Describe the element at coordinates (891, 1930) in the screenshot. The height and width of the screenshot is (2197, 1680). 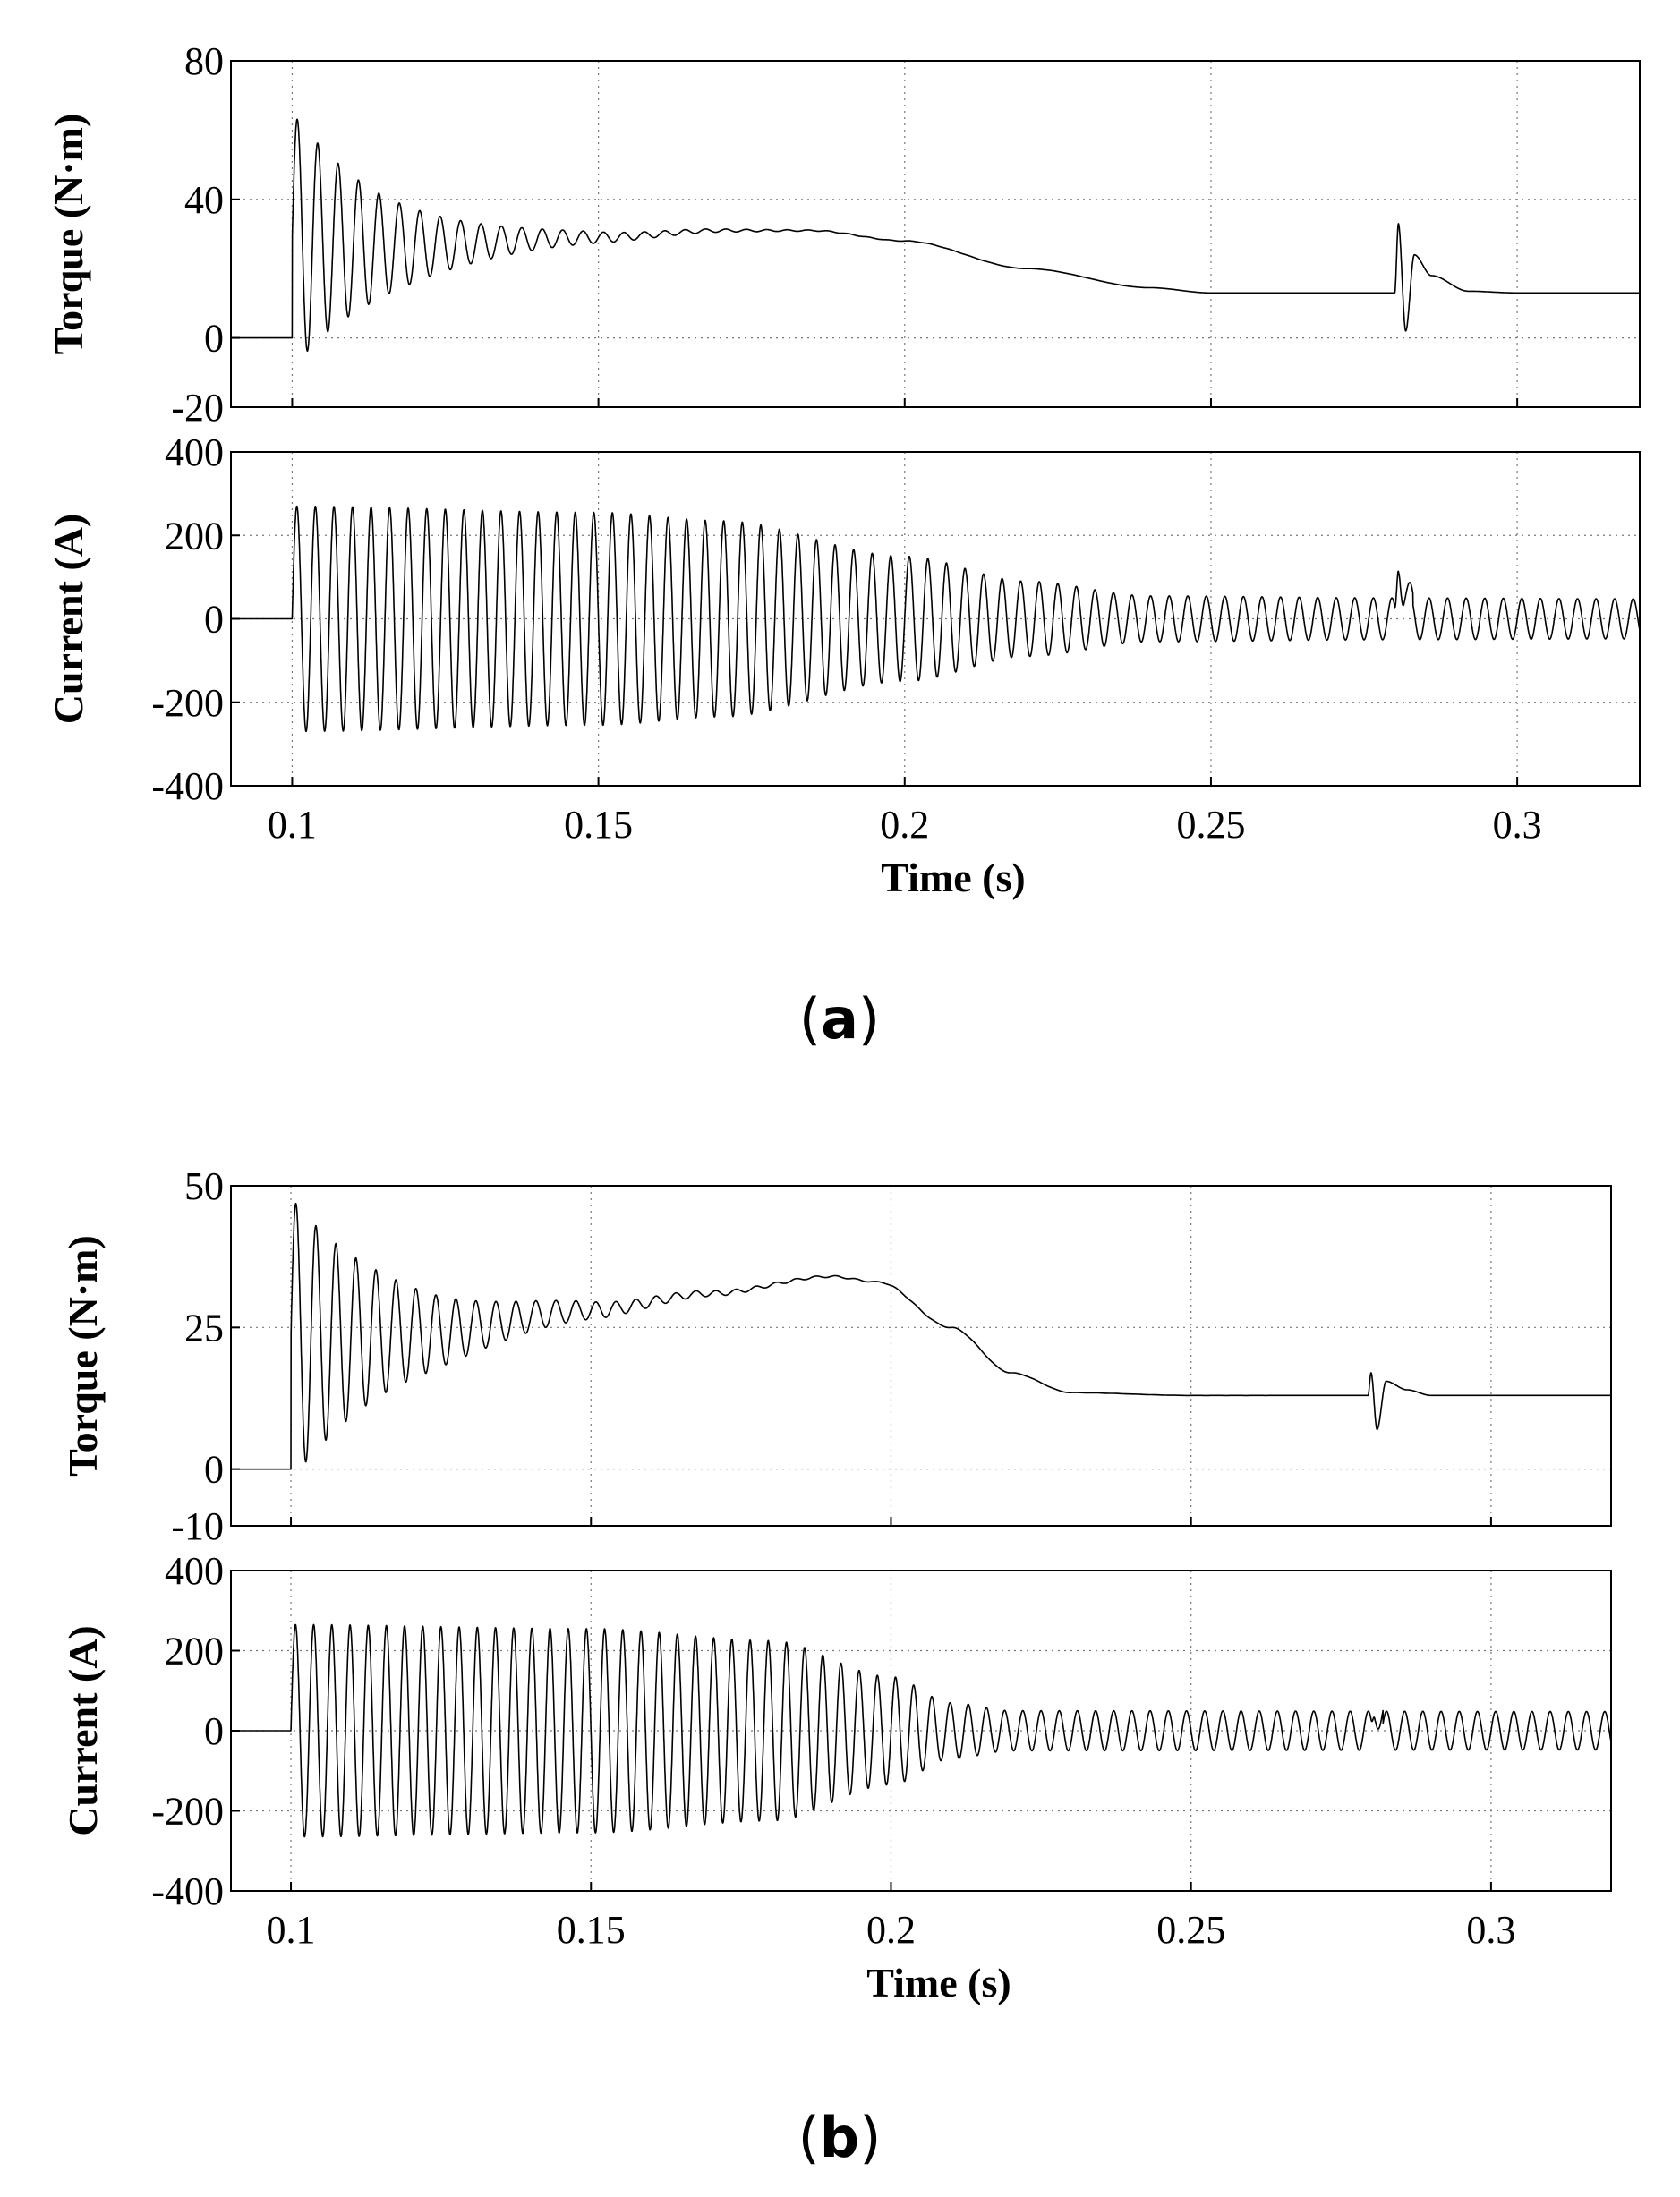
I see `panel-b-current-xtick-label: 0.2` at that location.